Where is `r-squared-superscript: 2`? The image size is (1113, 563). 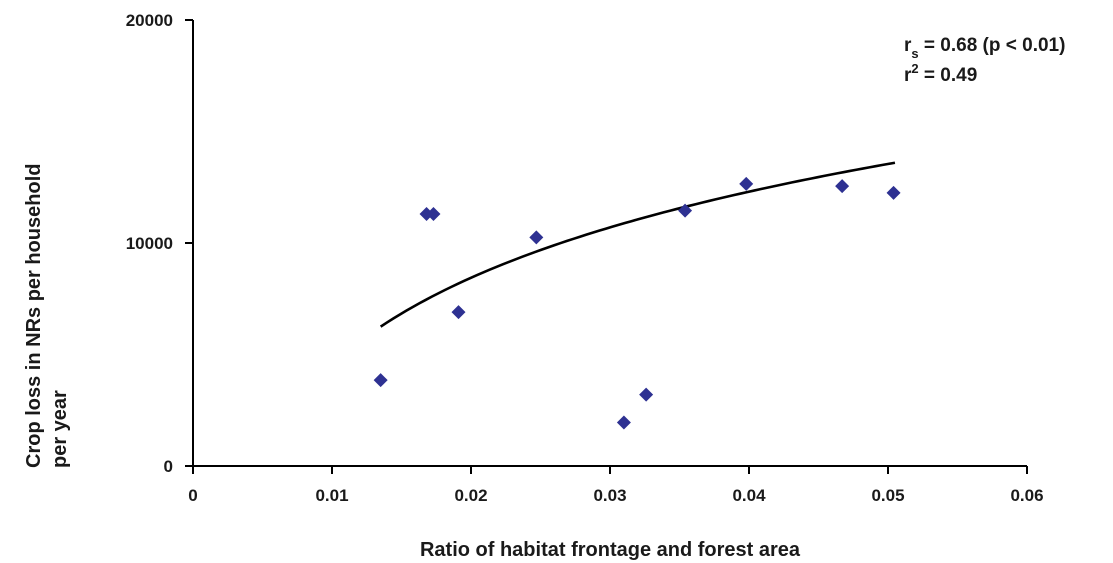 r-squared-superscript: 2 is located at coordinates (914, 68).